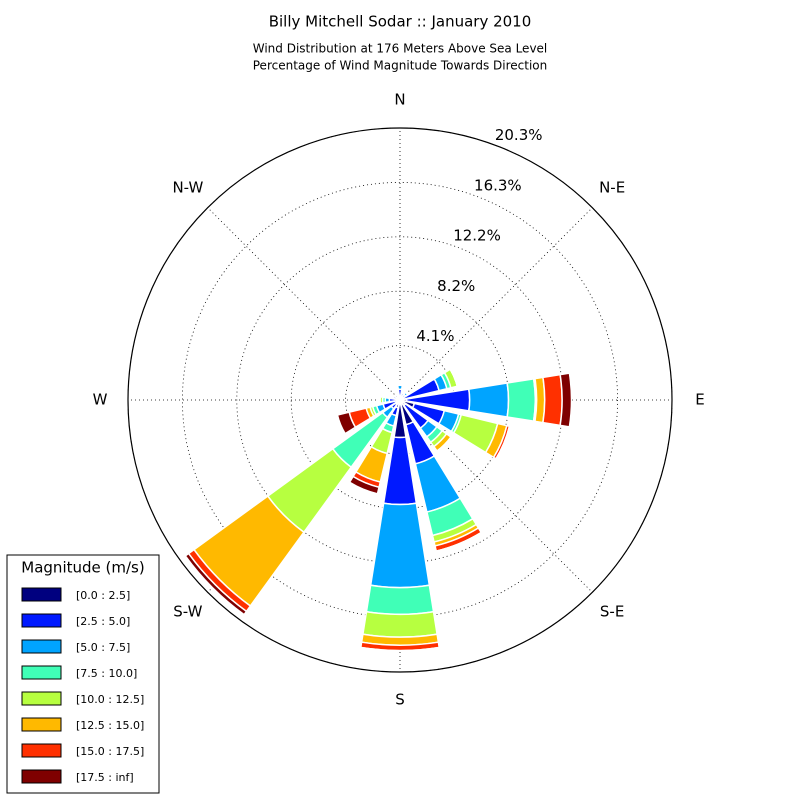 Image resolution: width=800 pixels, height=800 pixels. What do you see at coordinates (456, 286) in the screenshot?
I see `r-tick-label: 8.2%` at bounding box center [456, 286].